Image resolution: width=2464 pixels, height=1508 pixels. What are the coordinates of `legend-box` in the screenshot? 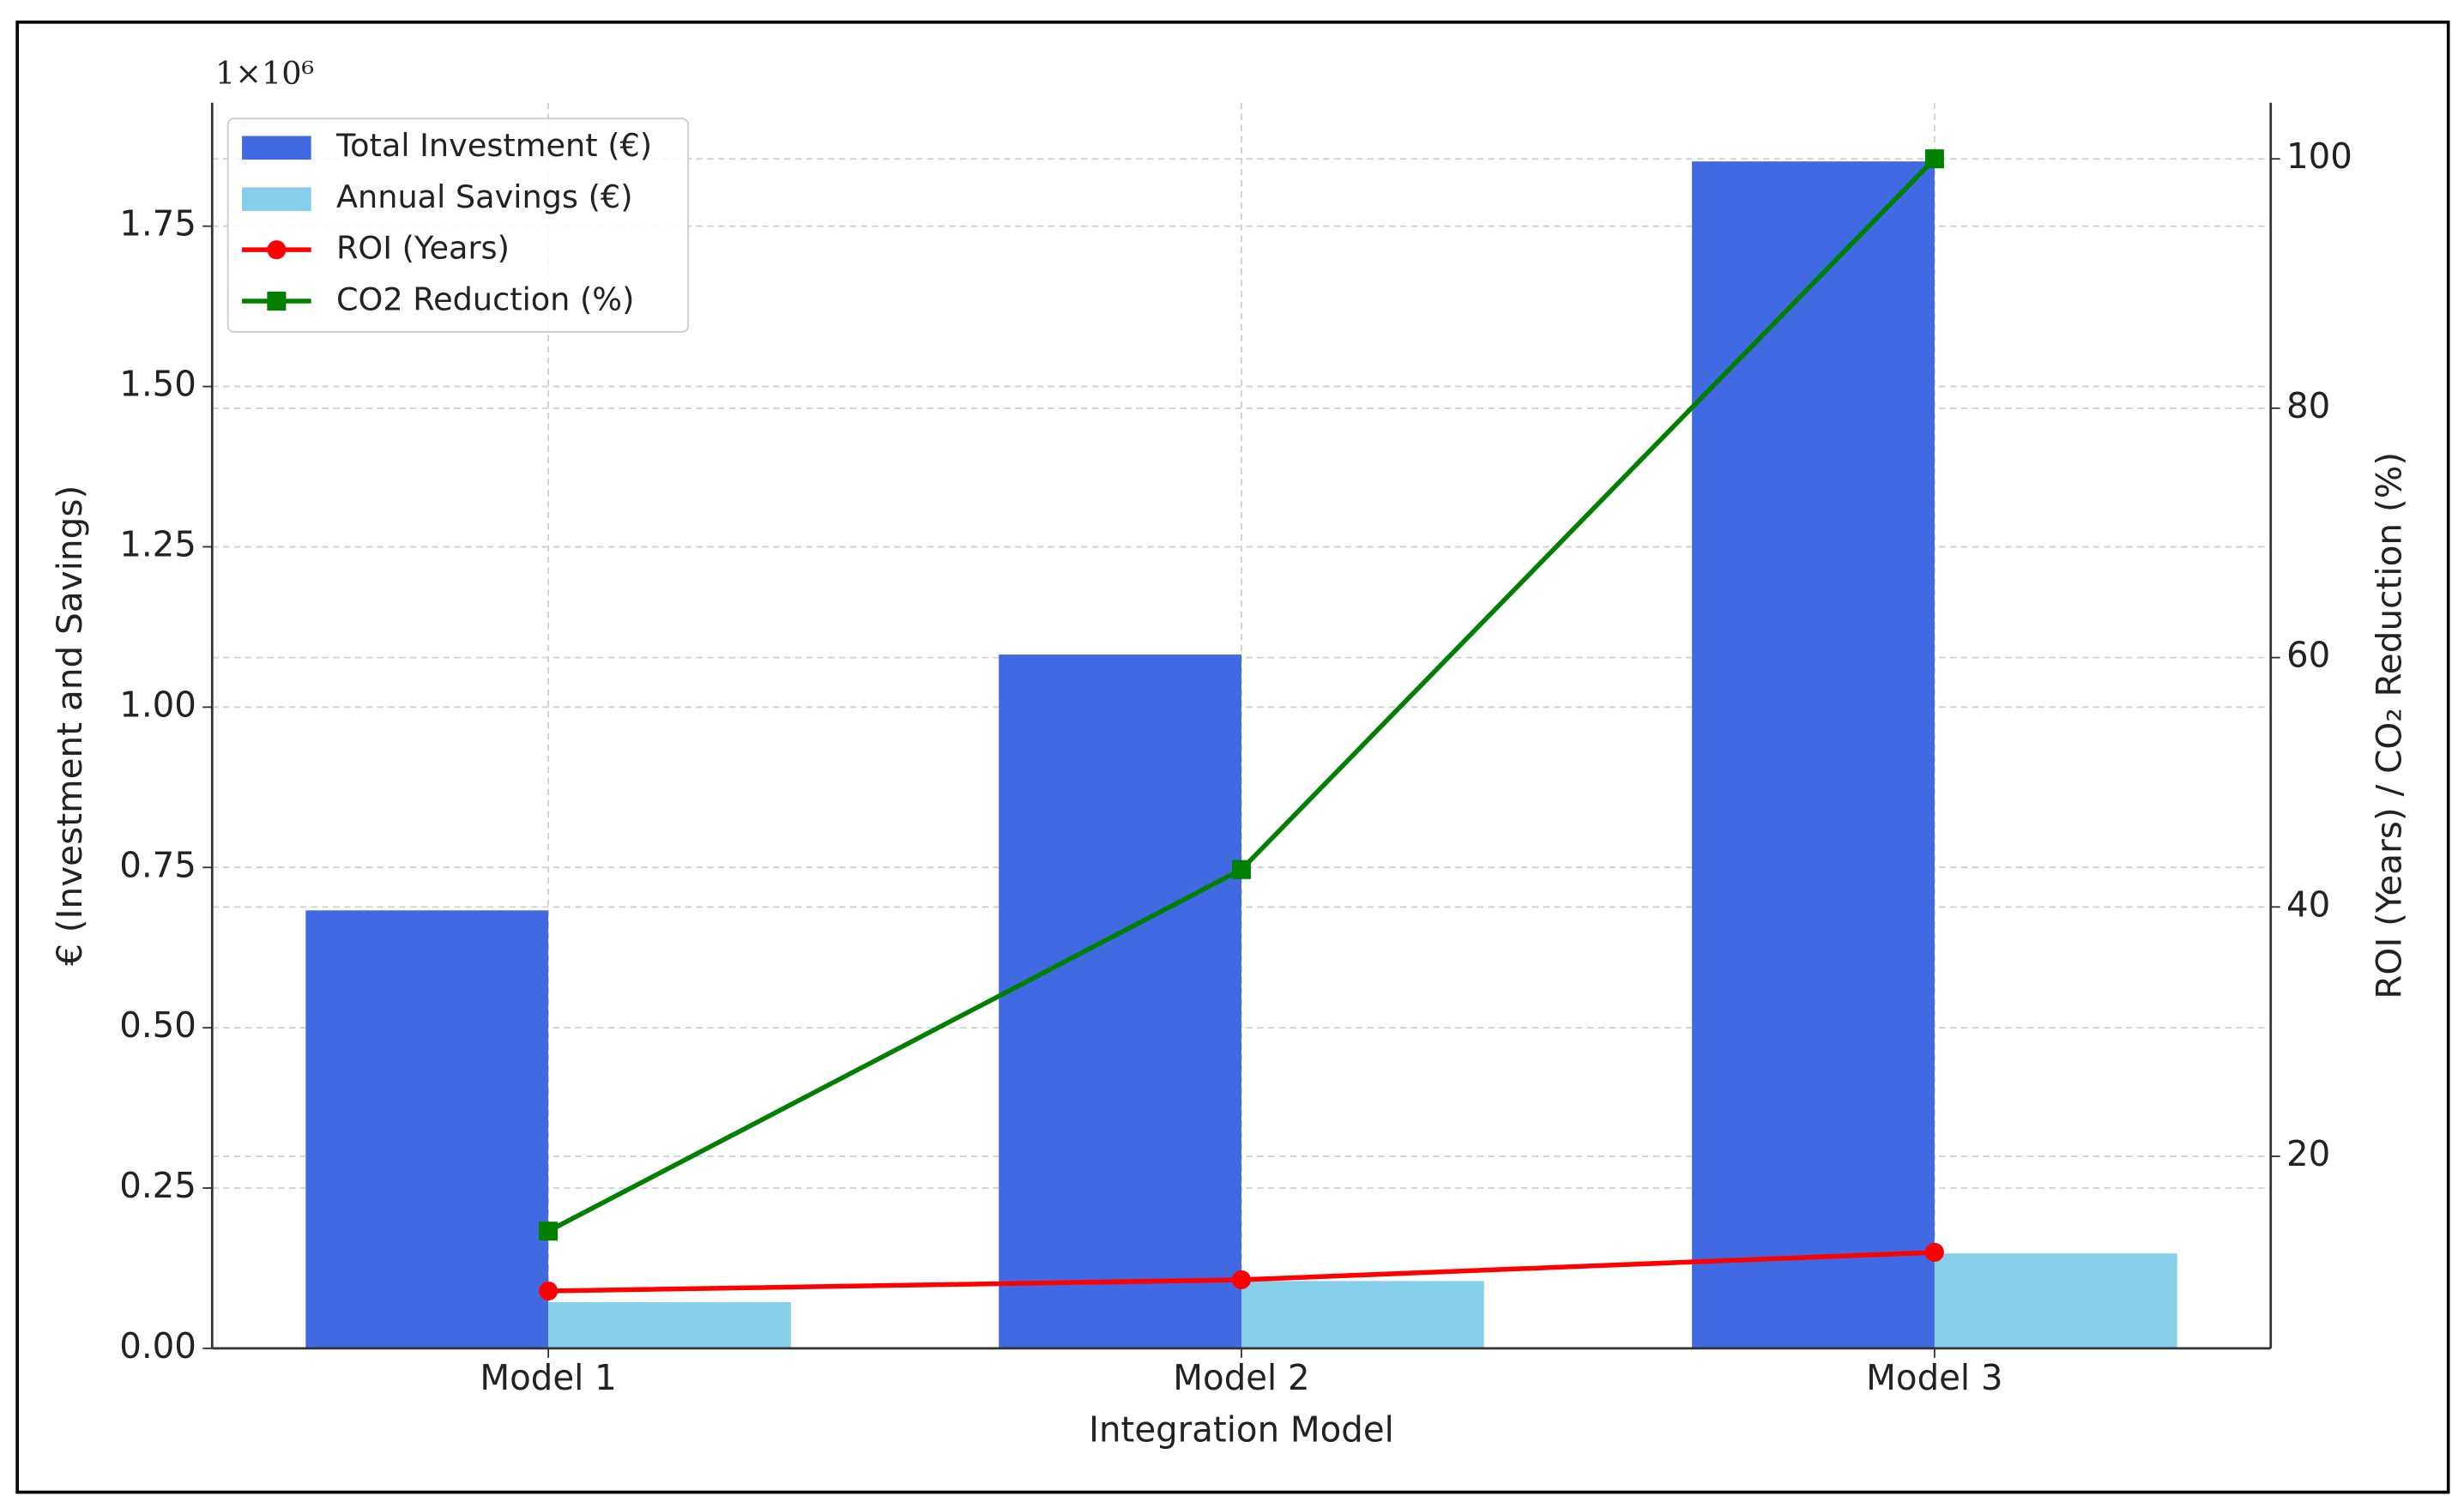 It's located at (458, 225).